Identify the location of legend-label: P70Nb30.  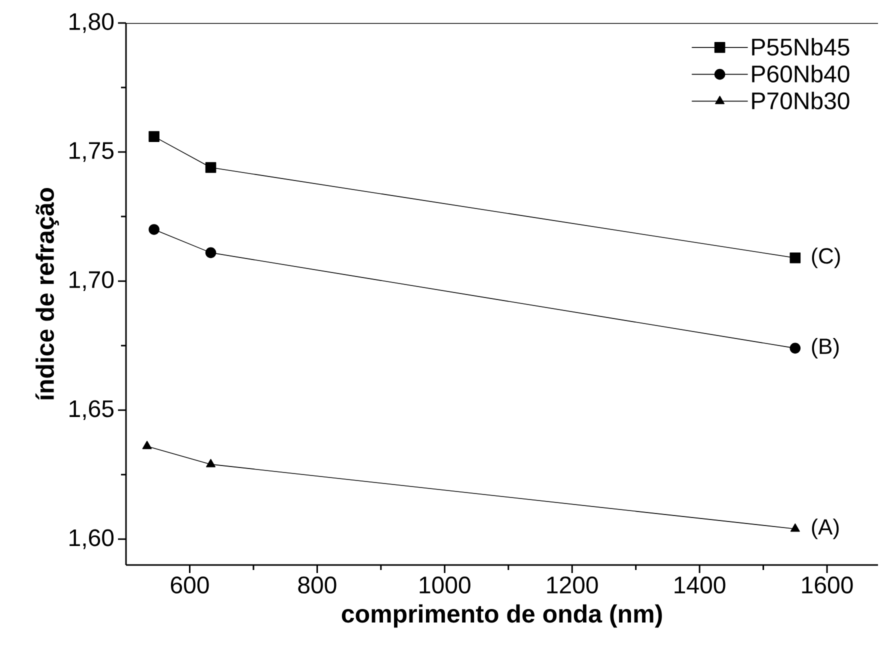
(801, 101).